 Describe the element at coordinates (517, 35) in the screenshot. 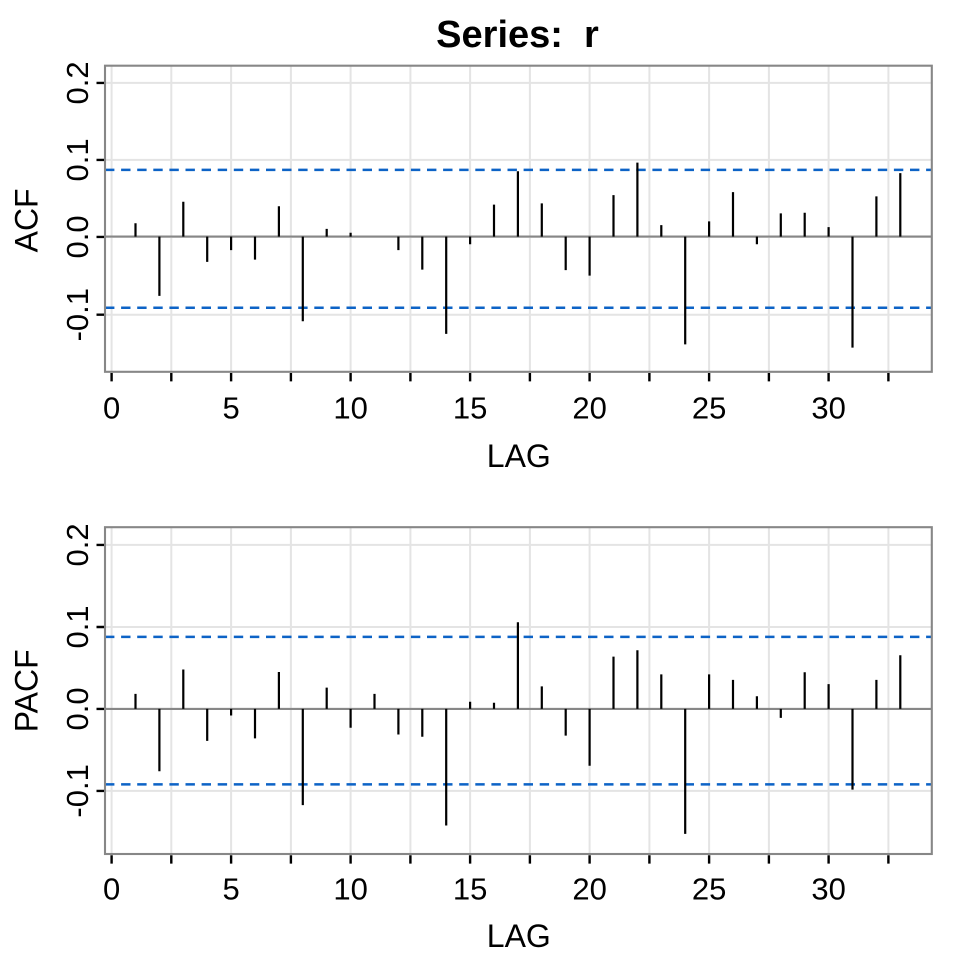

I see `svg-text: Series: r` at that location.